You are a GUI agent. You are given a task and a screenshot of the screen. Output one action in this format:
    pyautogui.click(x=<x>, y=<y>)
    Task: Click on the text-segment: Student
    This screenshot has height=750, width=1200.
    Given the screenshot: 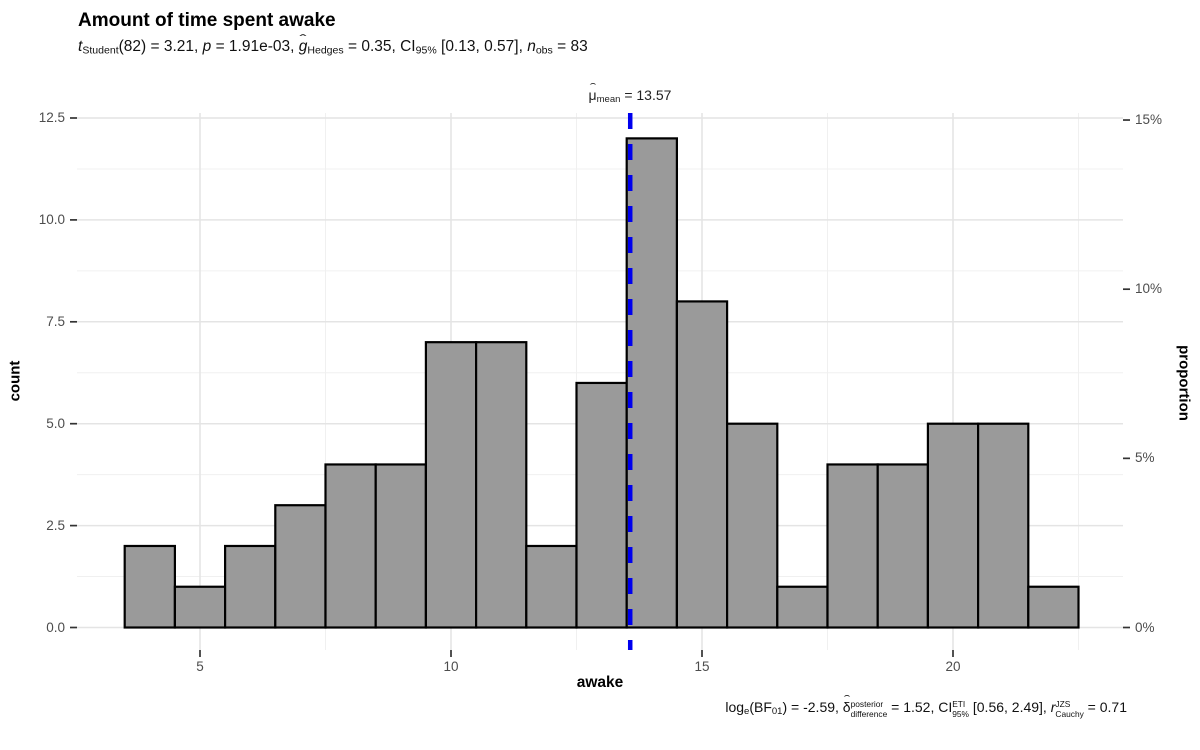 What is the action you would take?
    pyautogui.click(x=100, y=50)
    